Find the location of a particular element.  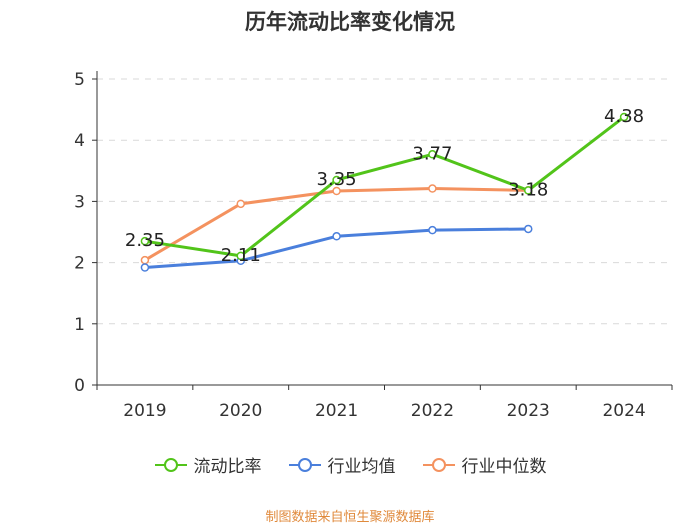

legend-marker-industry-mean is located at coordinates (304, 464).